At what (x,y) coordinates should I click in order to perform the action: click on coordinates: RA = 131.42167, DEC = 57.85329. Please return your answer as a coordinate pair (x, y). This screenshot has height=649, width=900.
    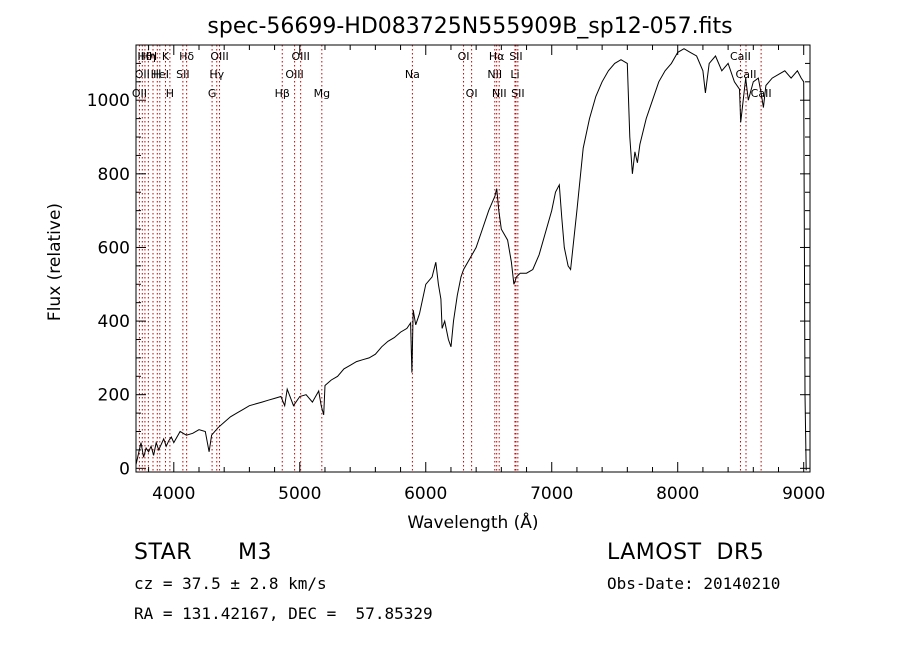
    Looking at the image, I should click on (283, 613).